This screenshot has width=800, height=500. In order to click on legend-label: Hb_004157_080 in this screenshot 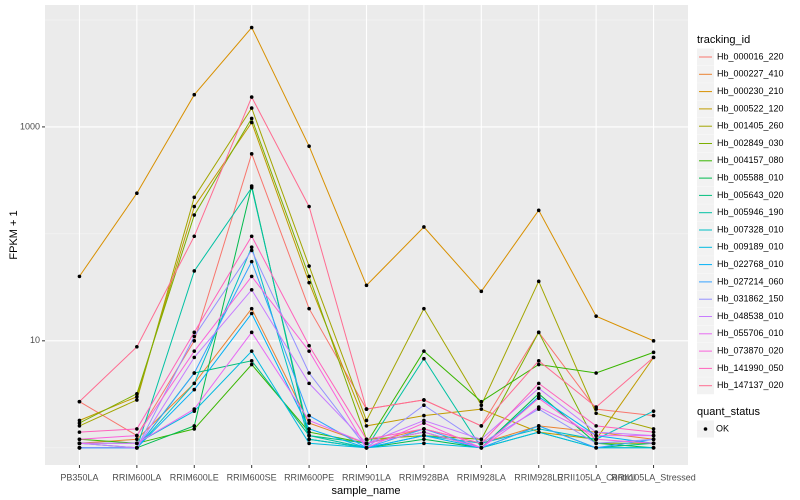, I will do `click(750, 160)`.